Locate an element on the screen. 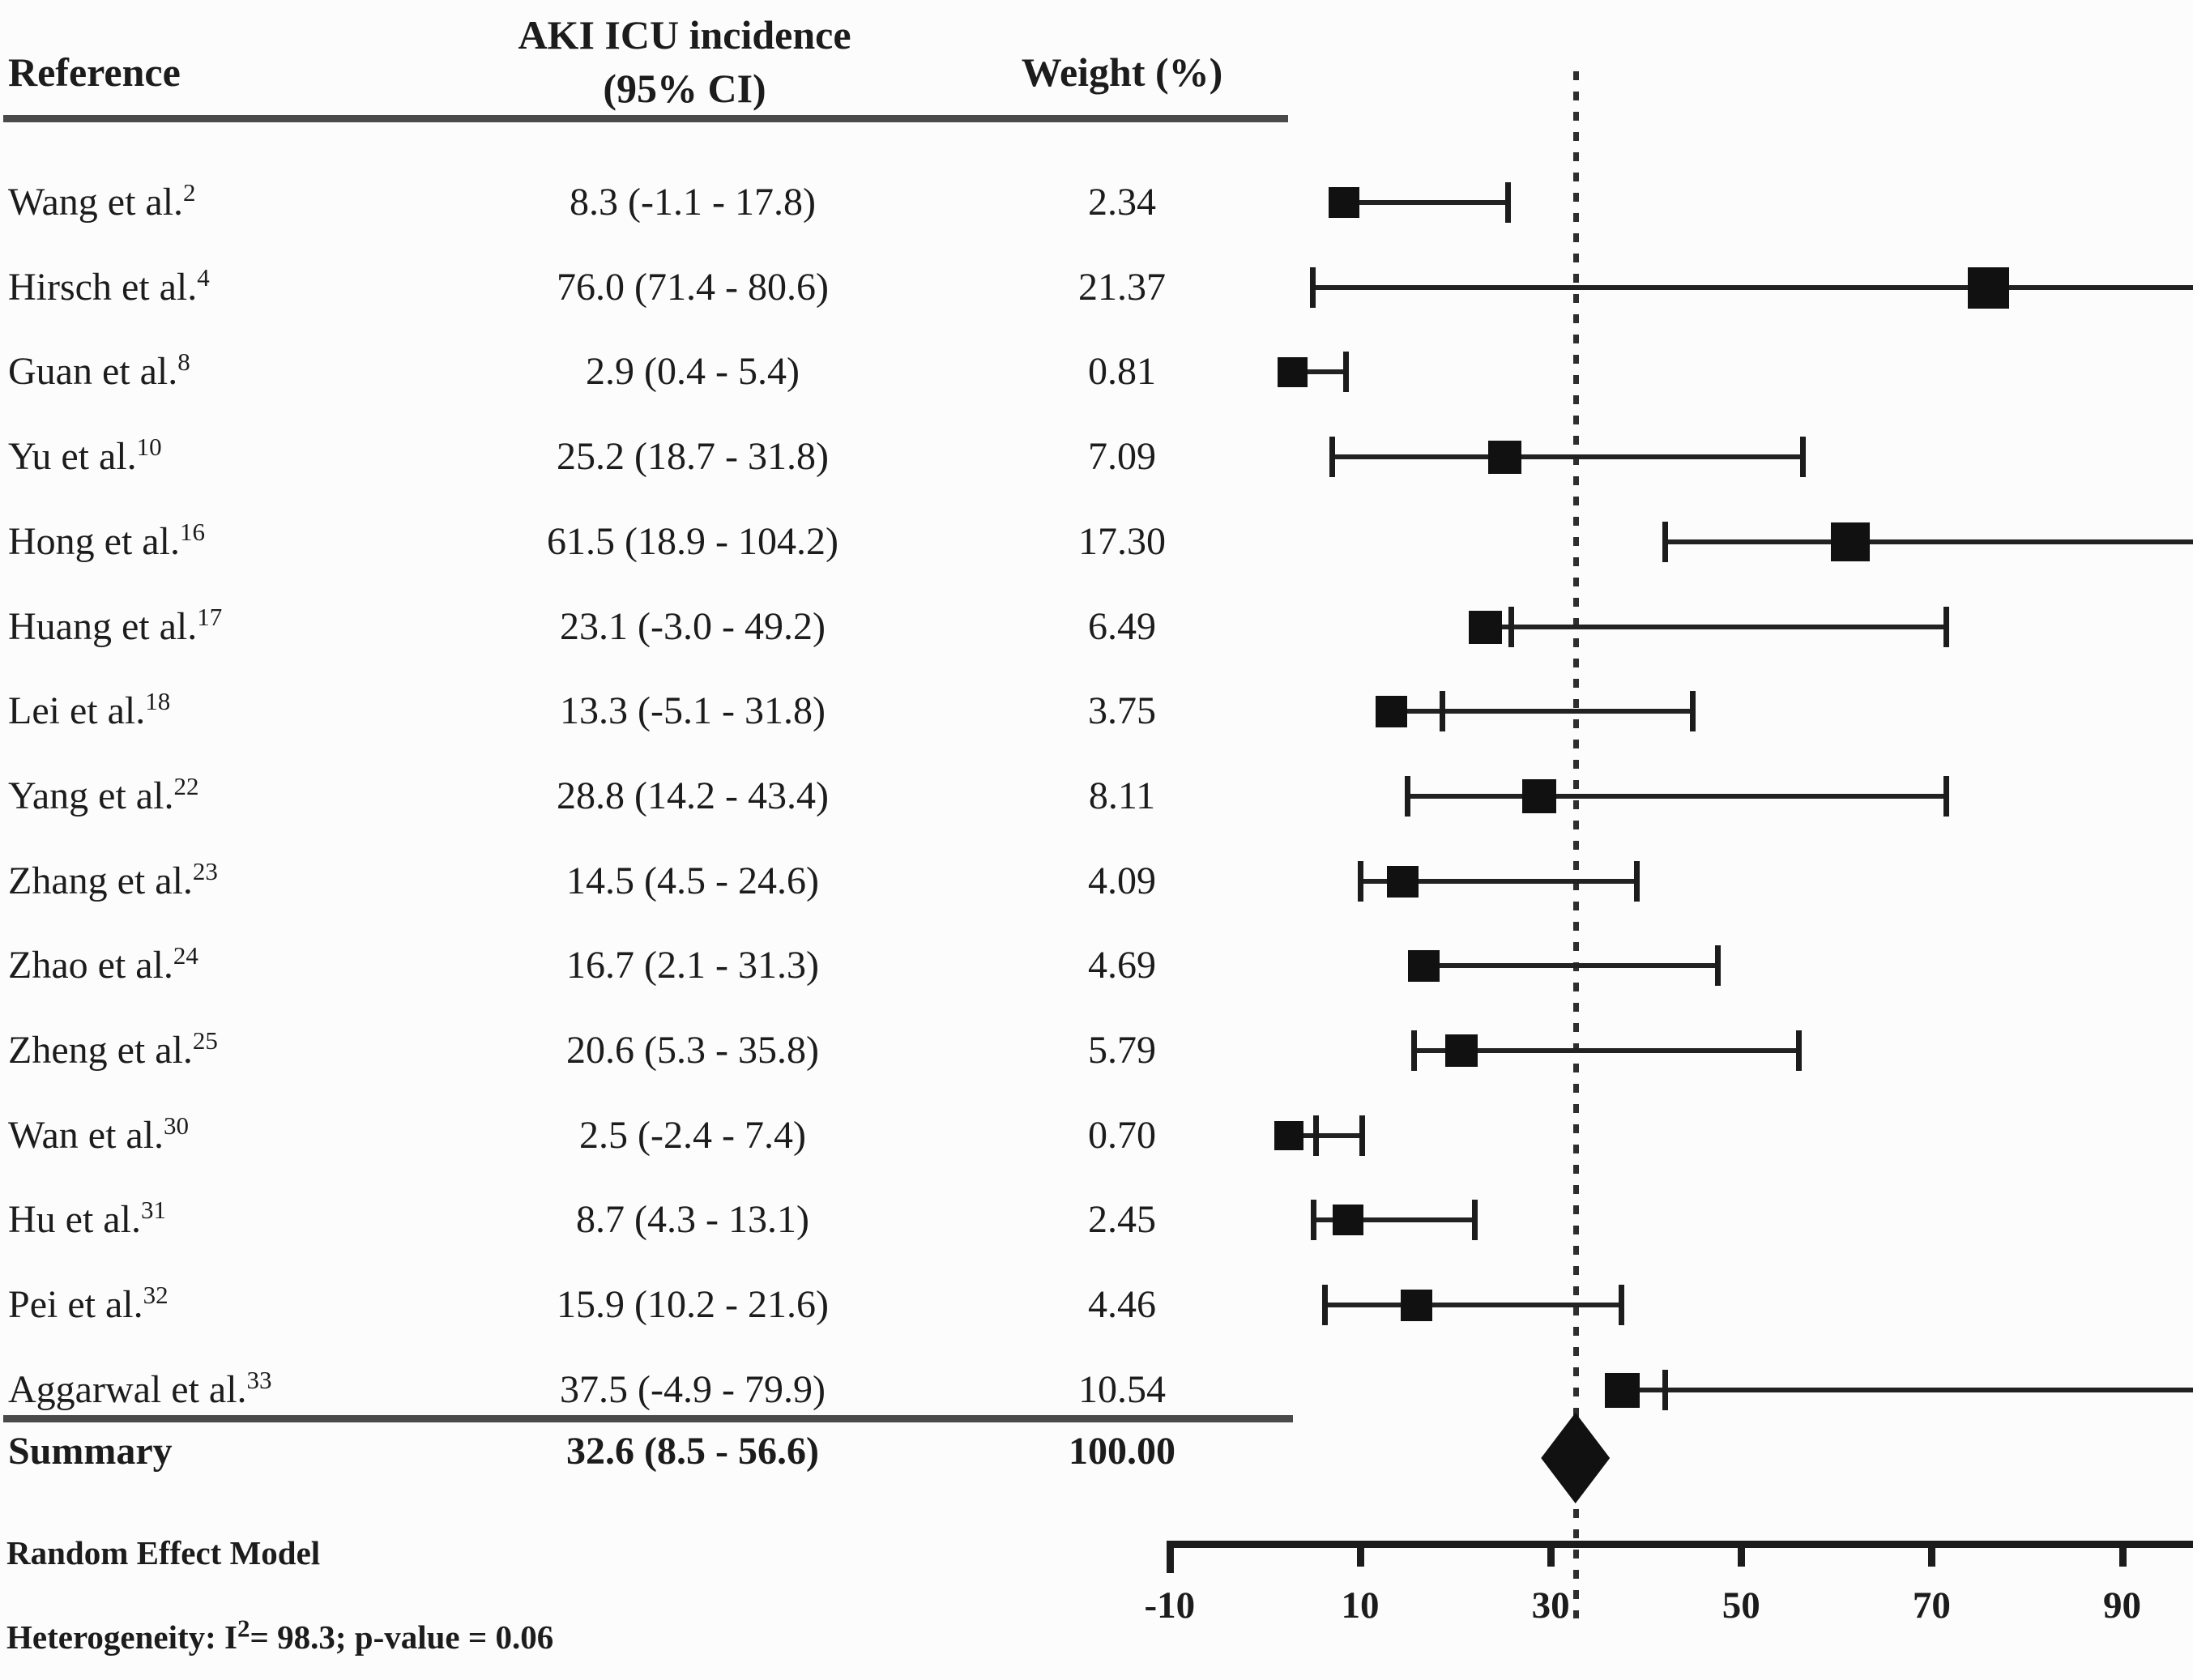  study-label: Hong et al.16 is located at coordinates (107, 542).